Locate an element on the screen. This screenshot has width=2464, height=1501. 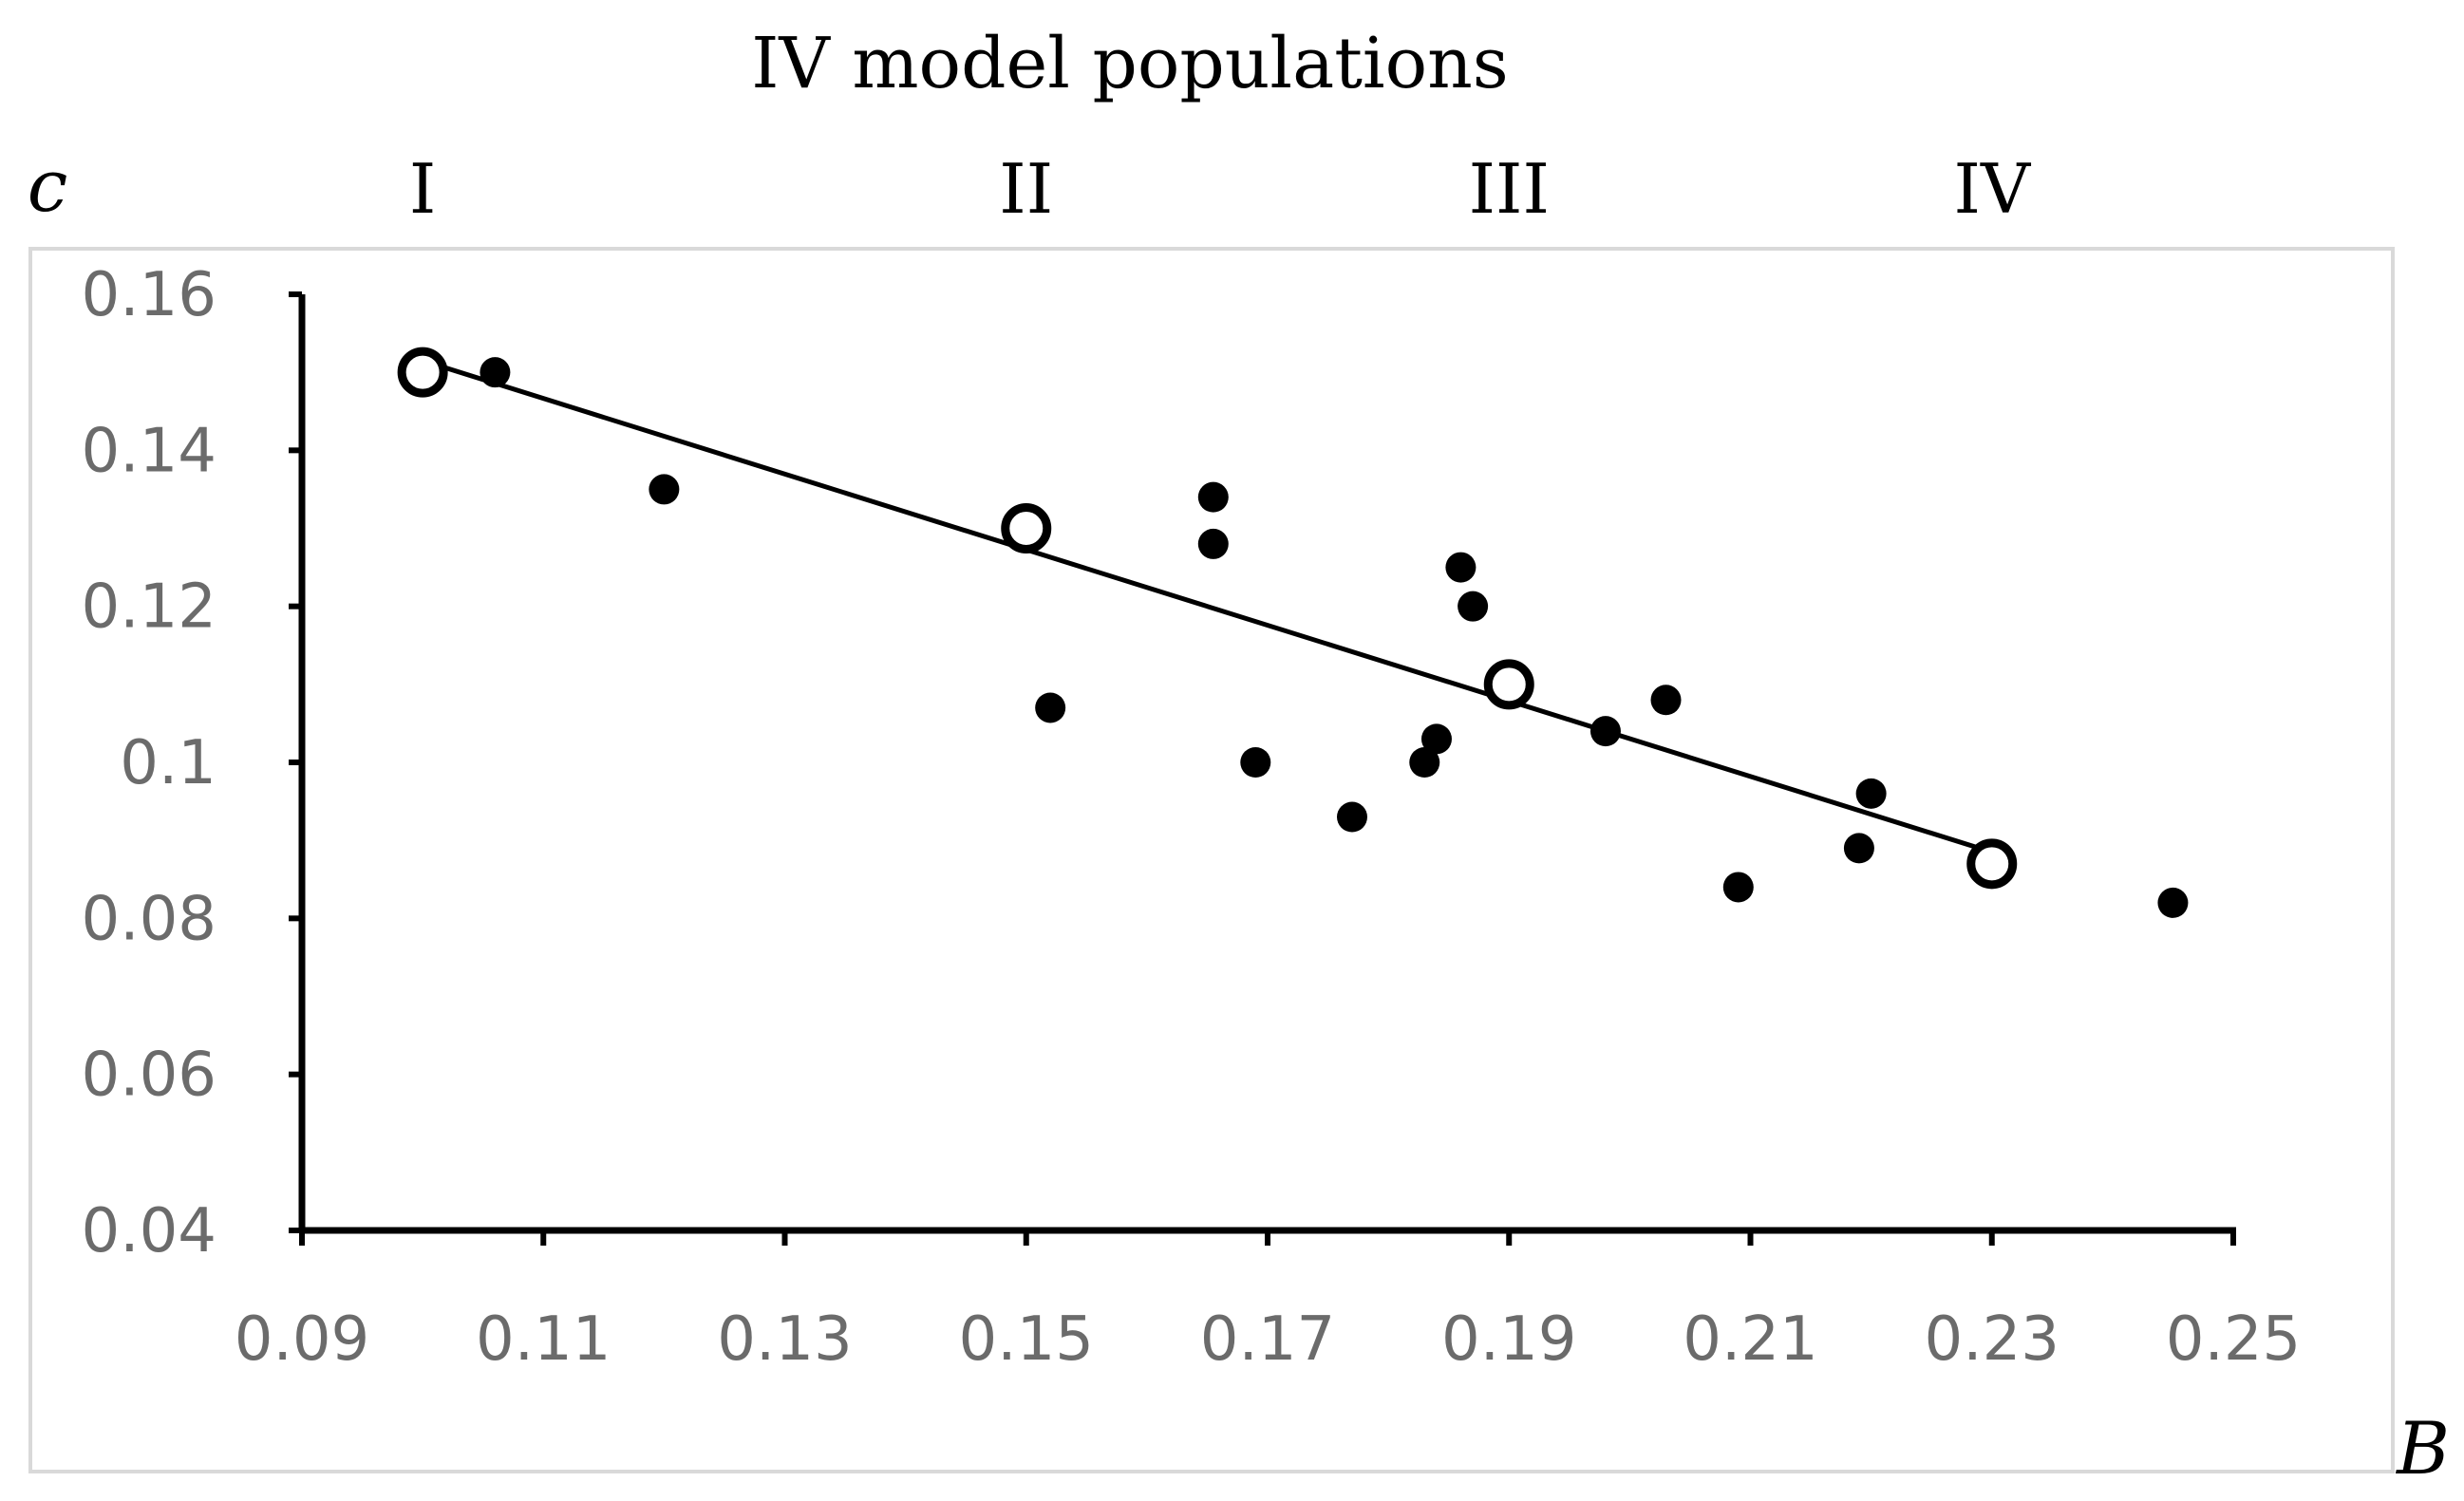
x-tick-label: 0.11 is located at coordinates (543, 1339).